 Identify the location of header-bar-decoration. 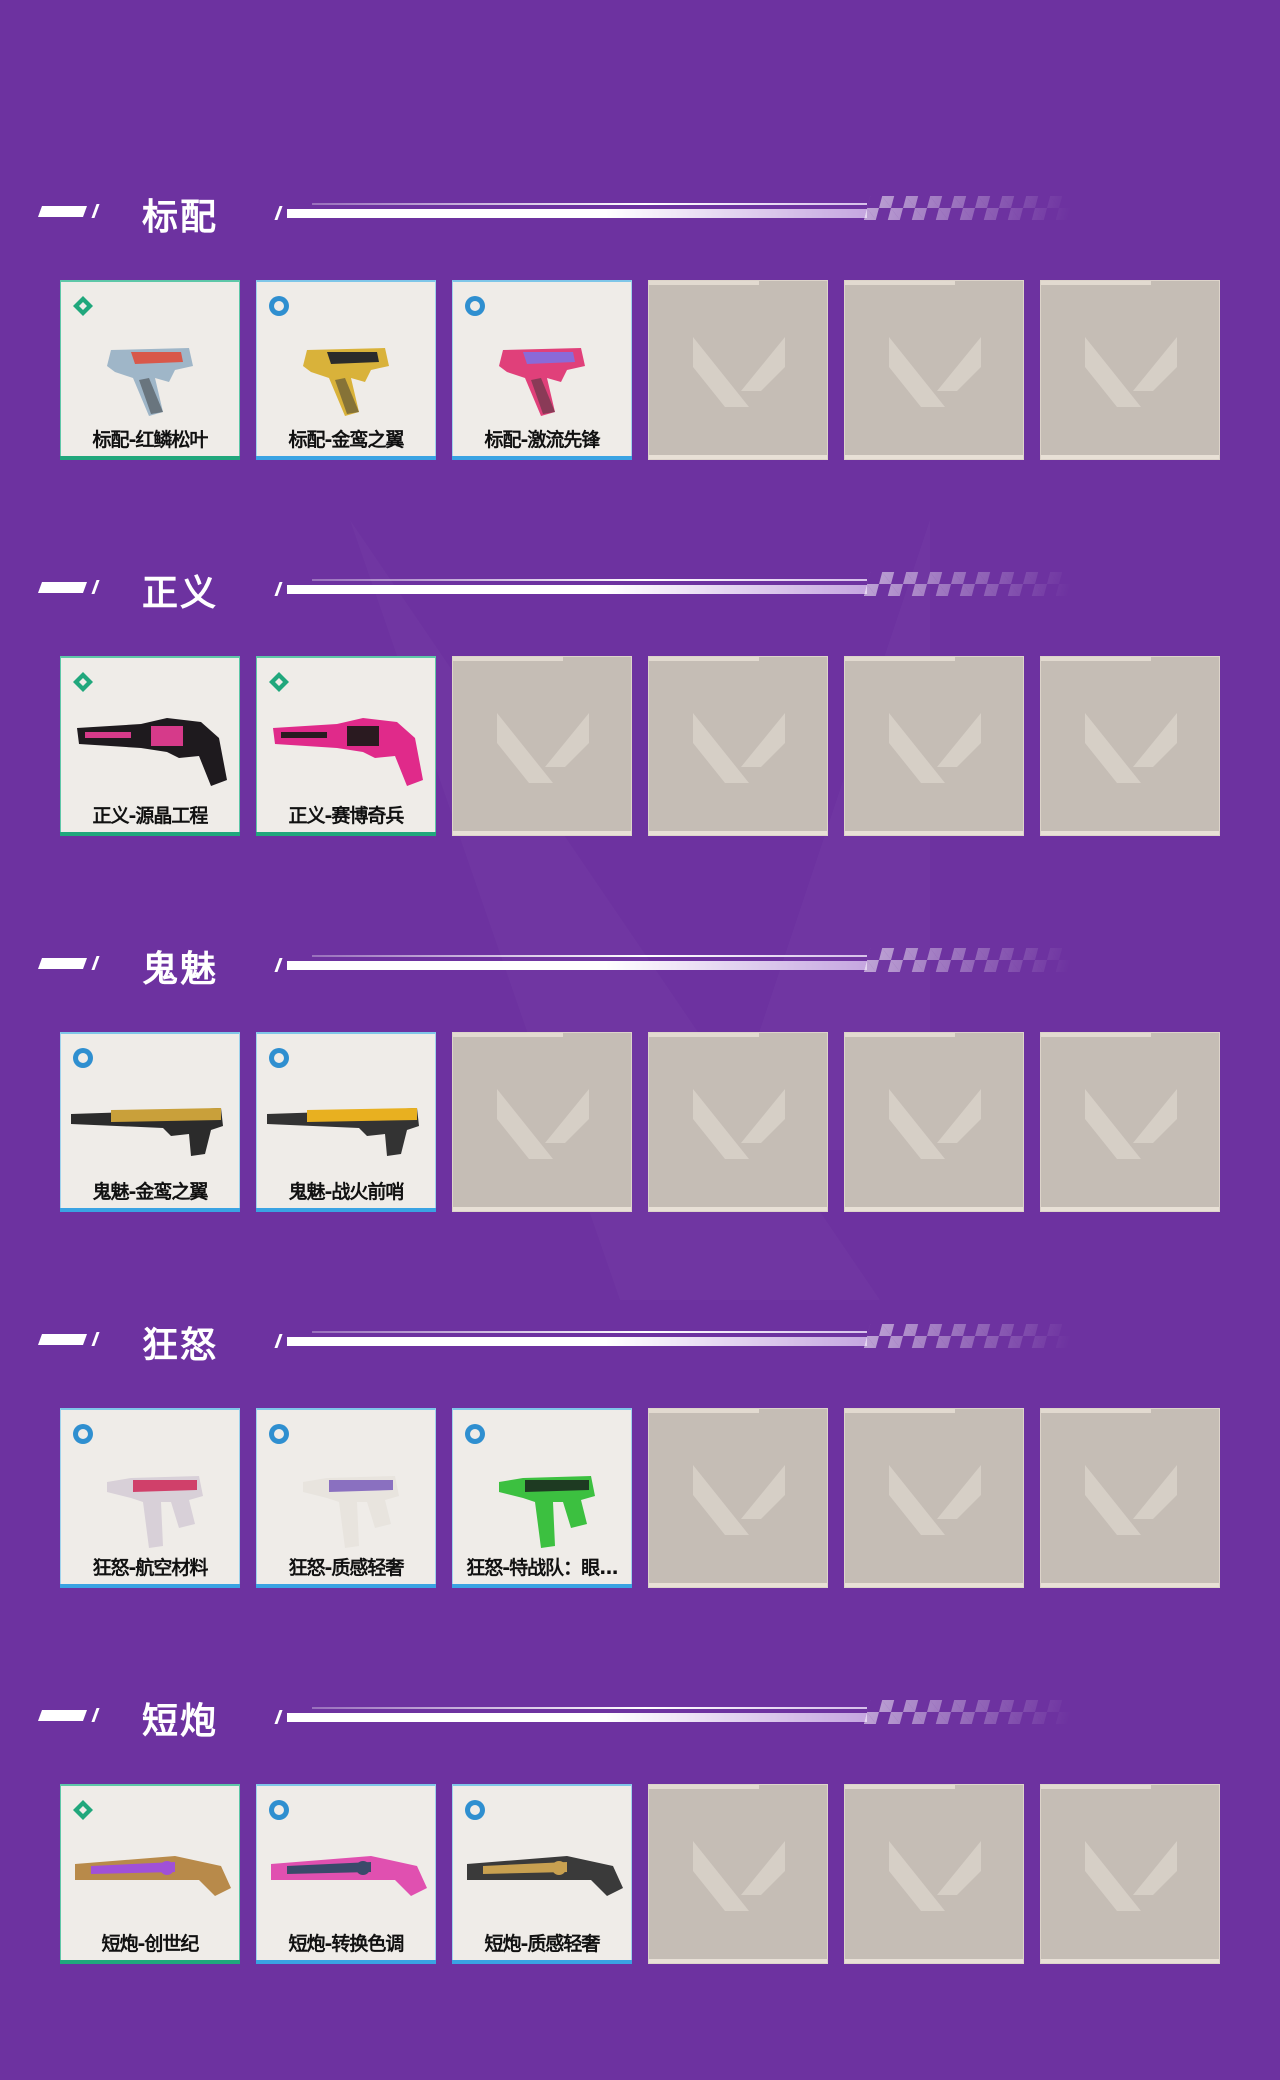
(577, 213).